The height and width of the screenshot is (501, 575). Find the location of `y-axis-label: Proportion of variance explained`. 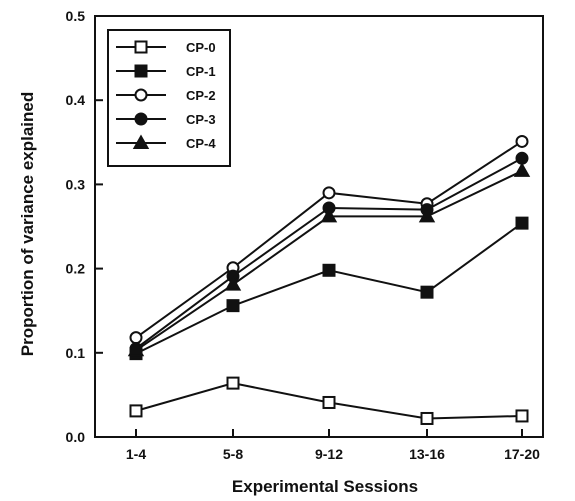

y-axis-label: Proportion of variance explained is located at coordinates (27, 224).